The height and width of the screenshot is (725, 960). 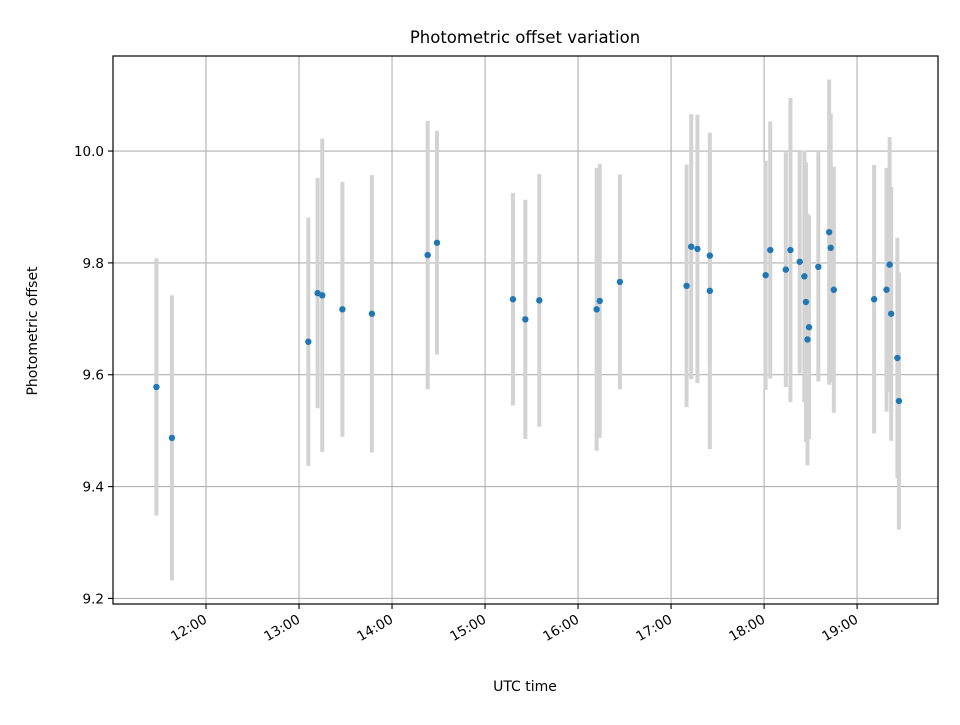 I want to click on chart-title: Photometric offset variation, so click(x=525, y=37).